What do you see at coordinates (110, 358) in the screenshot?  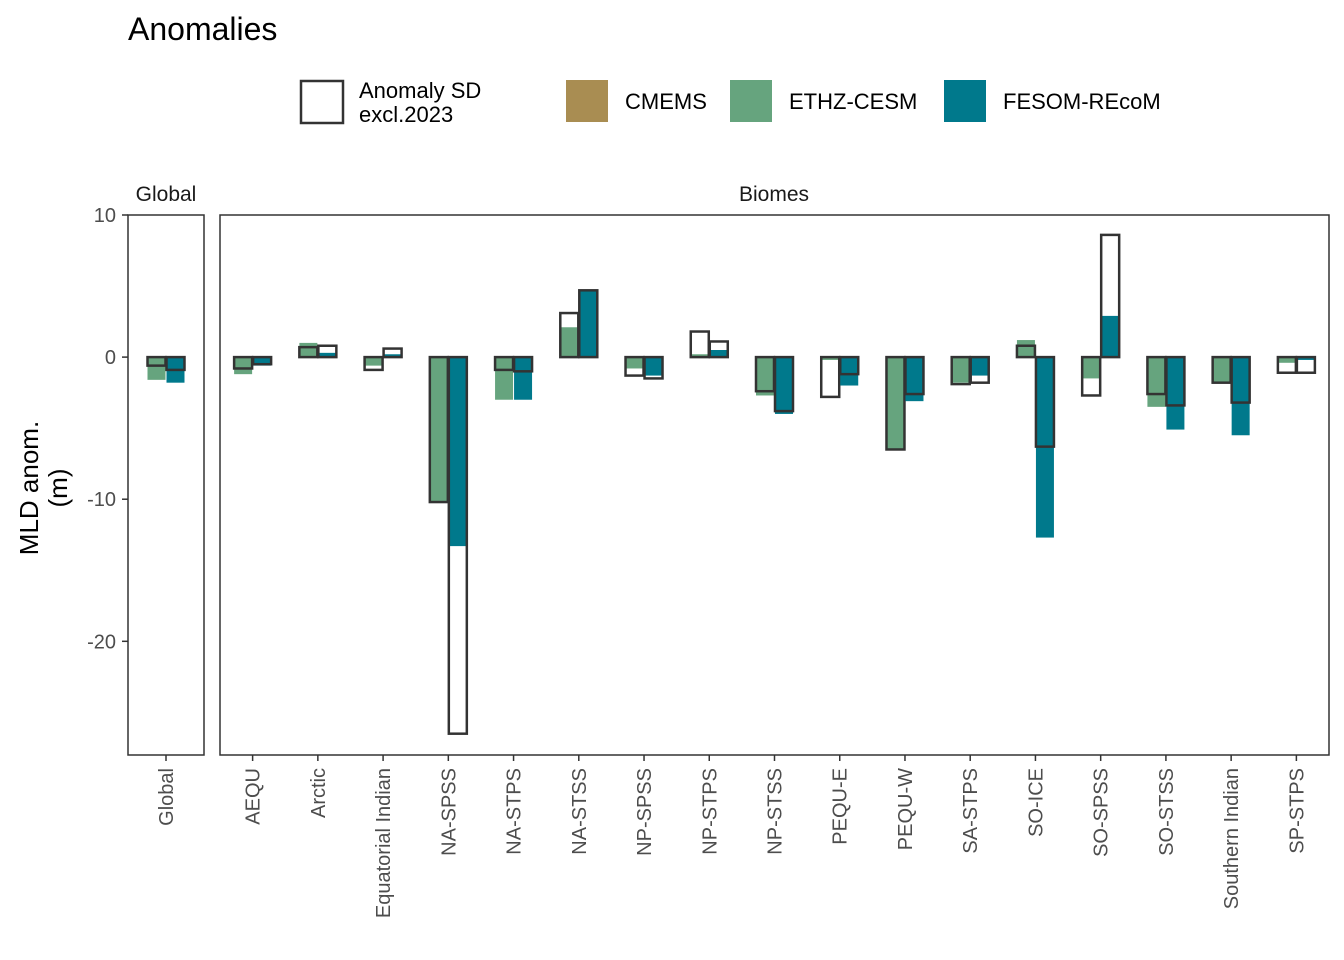 I see `y-tick-label: 0` at bounding box center [110, 358].